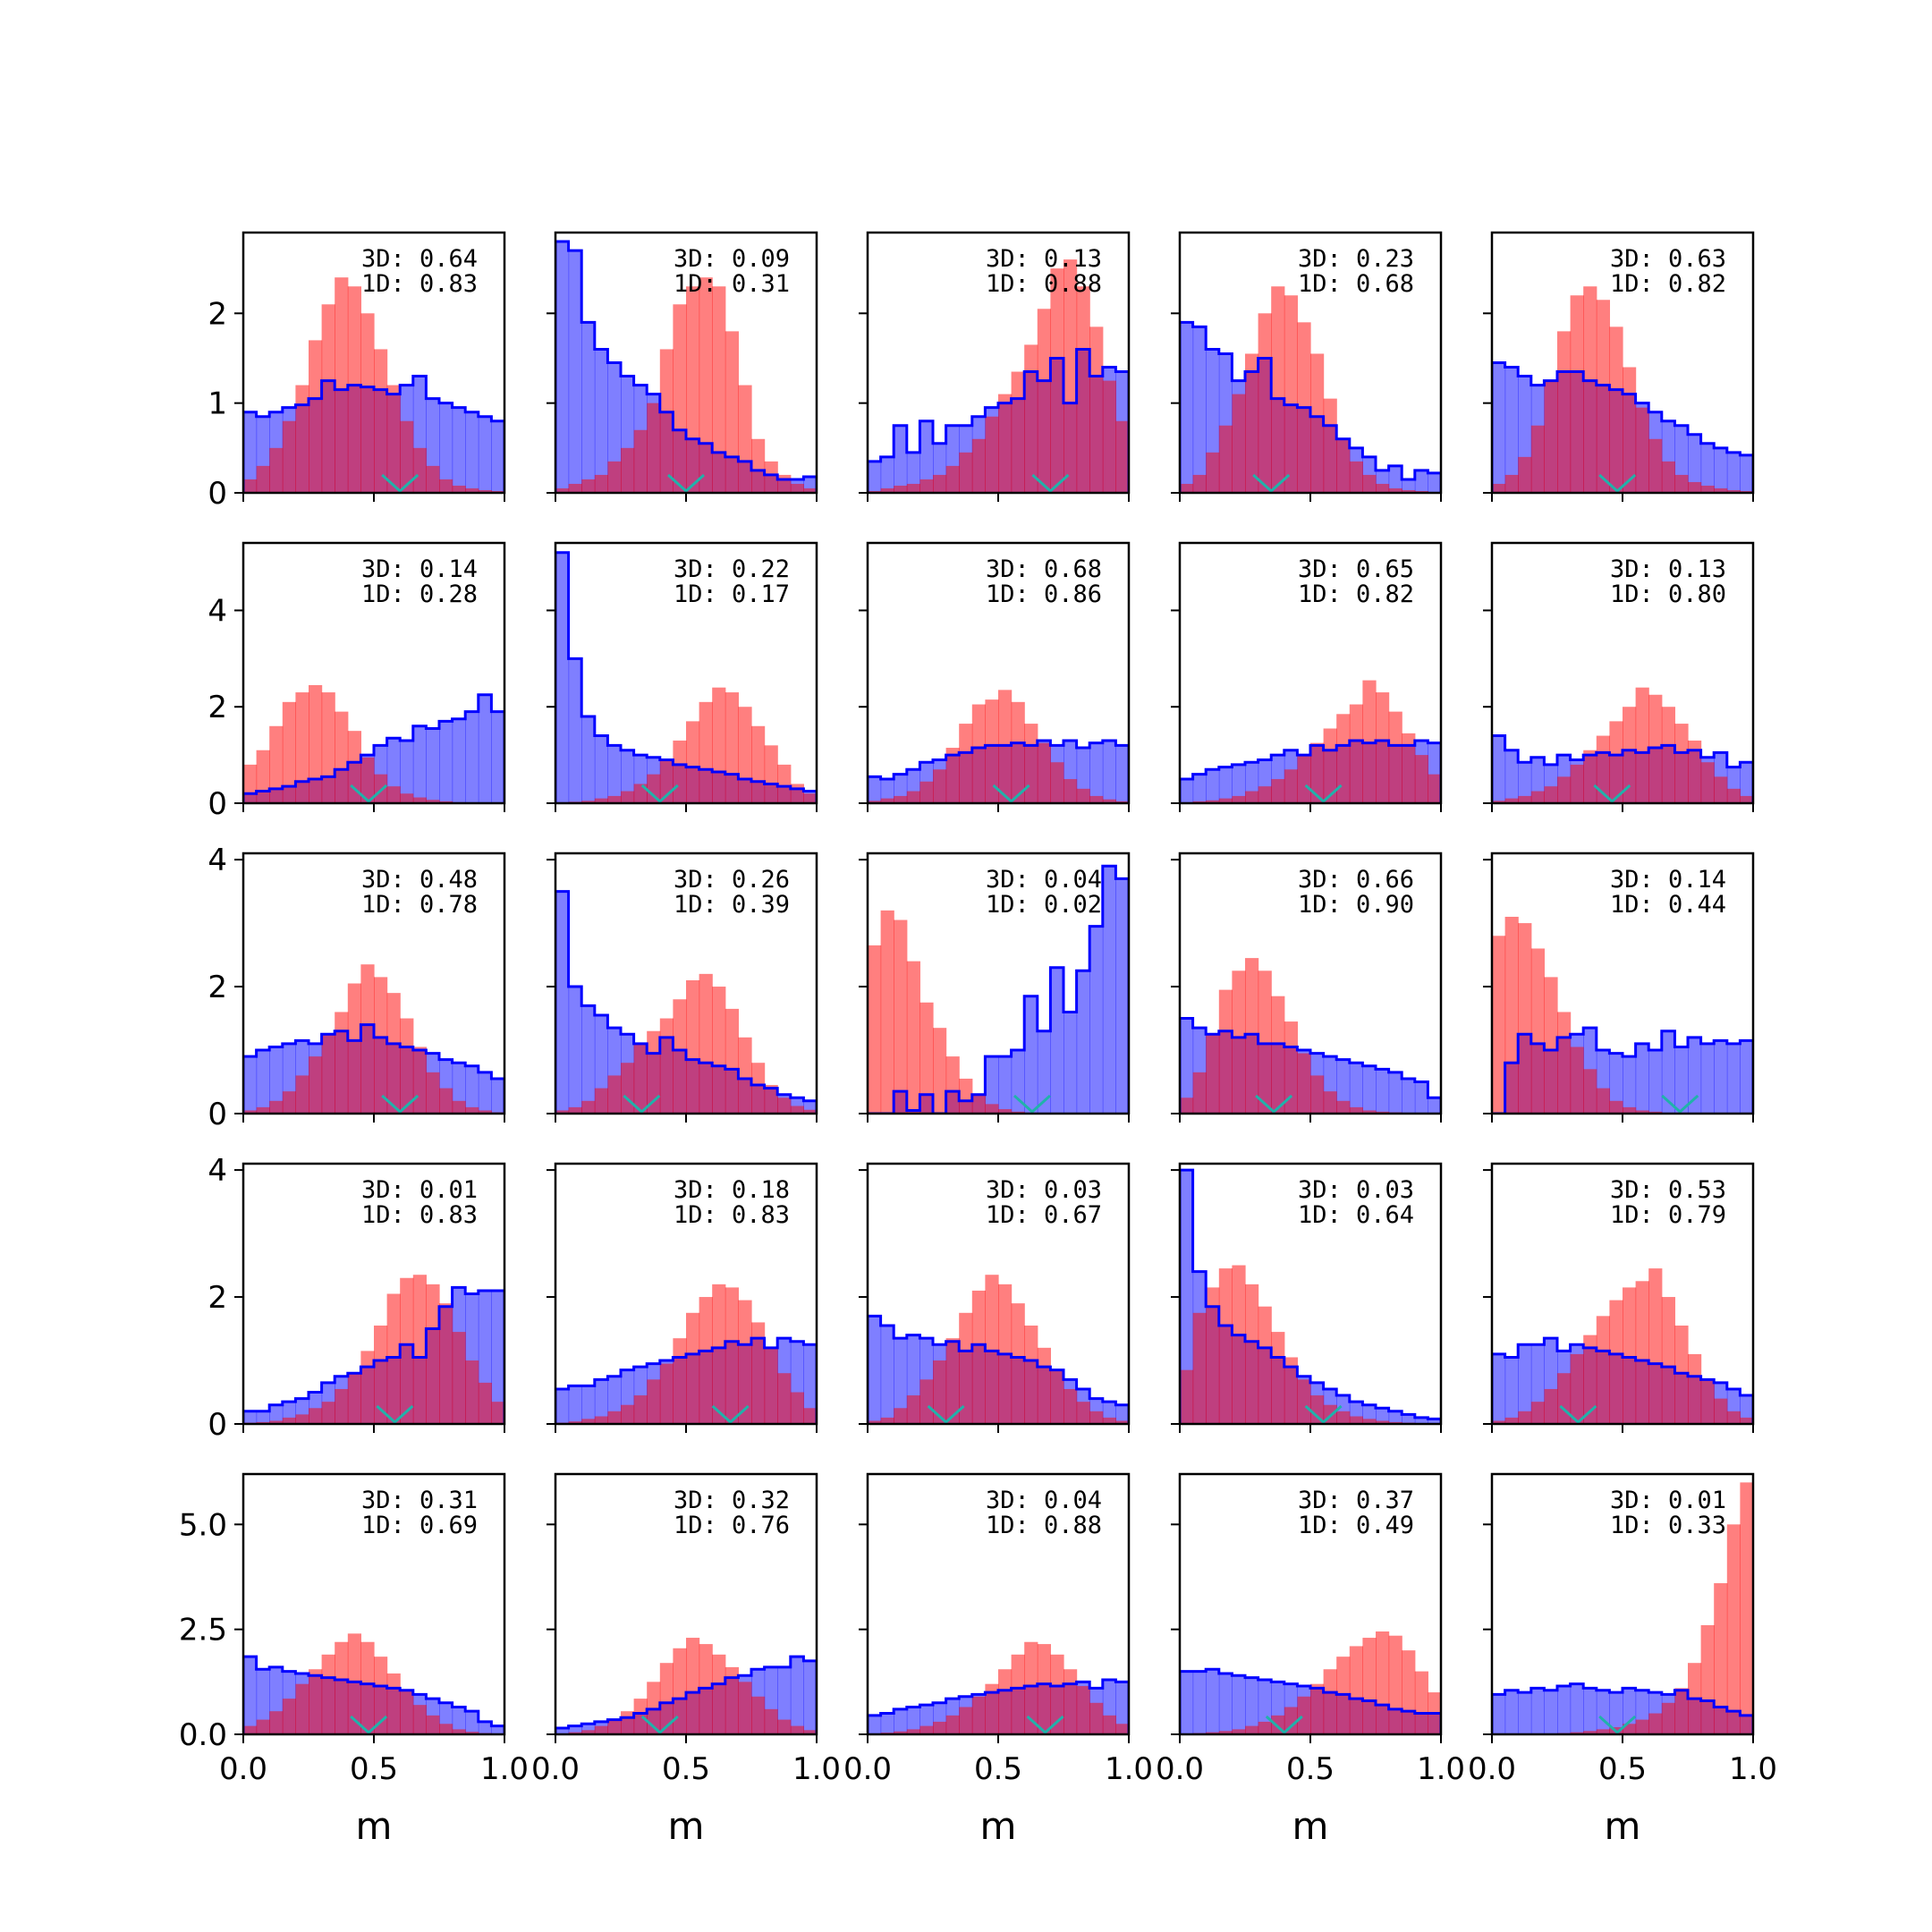 This screenshot has width=1932, height=1932. What do you see at coordinates (419, 1525) in the screenshot?
I see `annotation-1d: 1D: 0.69` at bounding box center [419, 1525].